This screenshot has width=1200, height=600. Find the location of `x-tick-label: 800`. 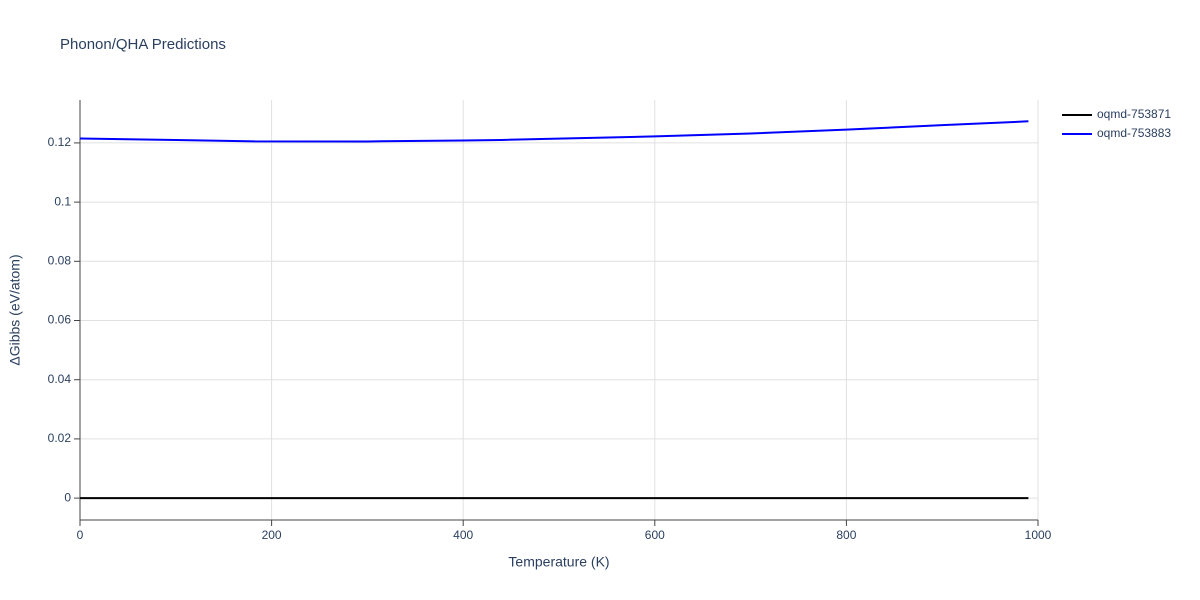

x-tick-label: 800 is located at coordinates (846, 535).